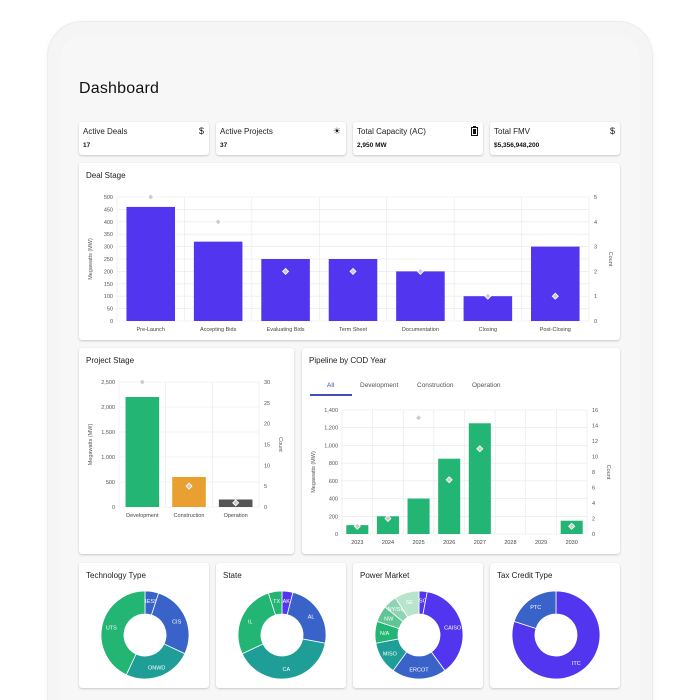 This screenshot has width=700, height=700. What do you see at coordinates (286, 330) in the screenshot?
I see `x-tick-label: Evaluating Bids` at bounding box center [286, 330].